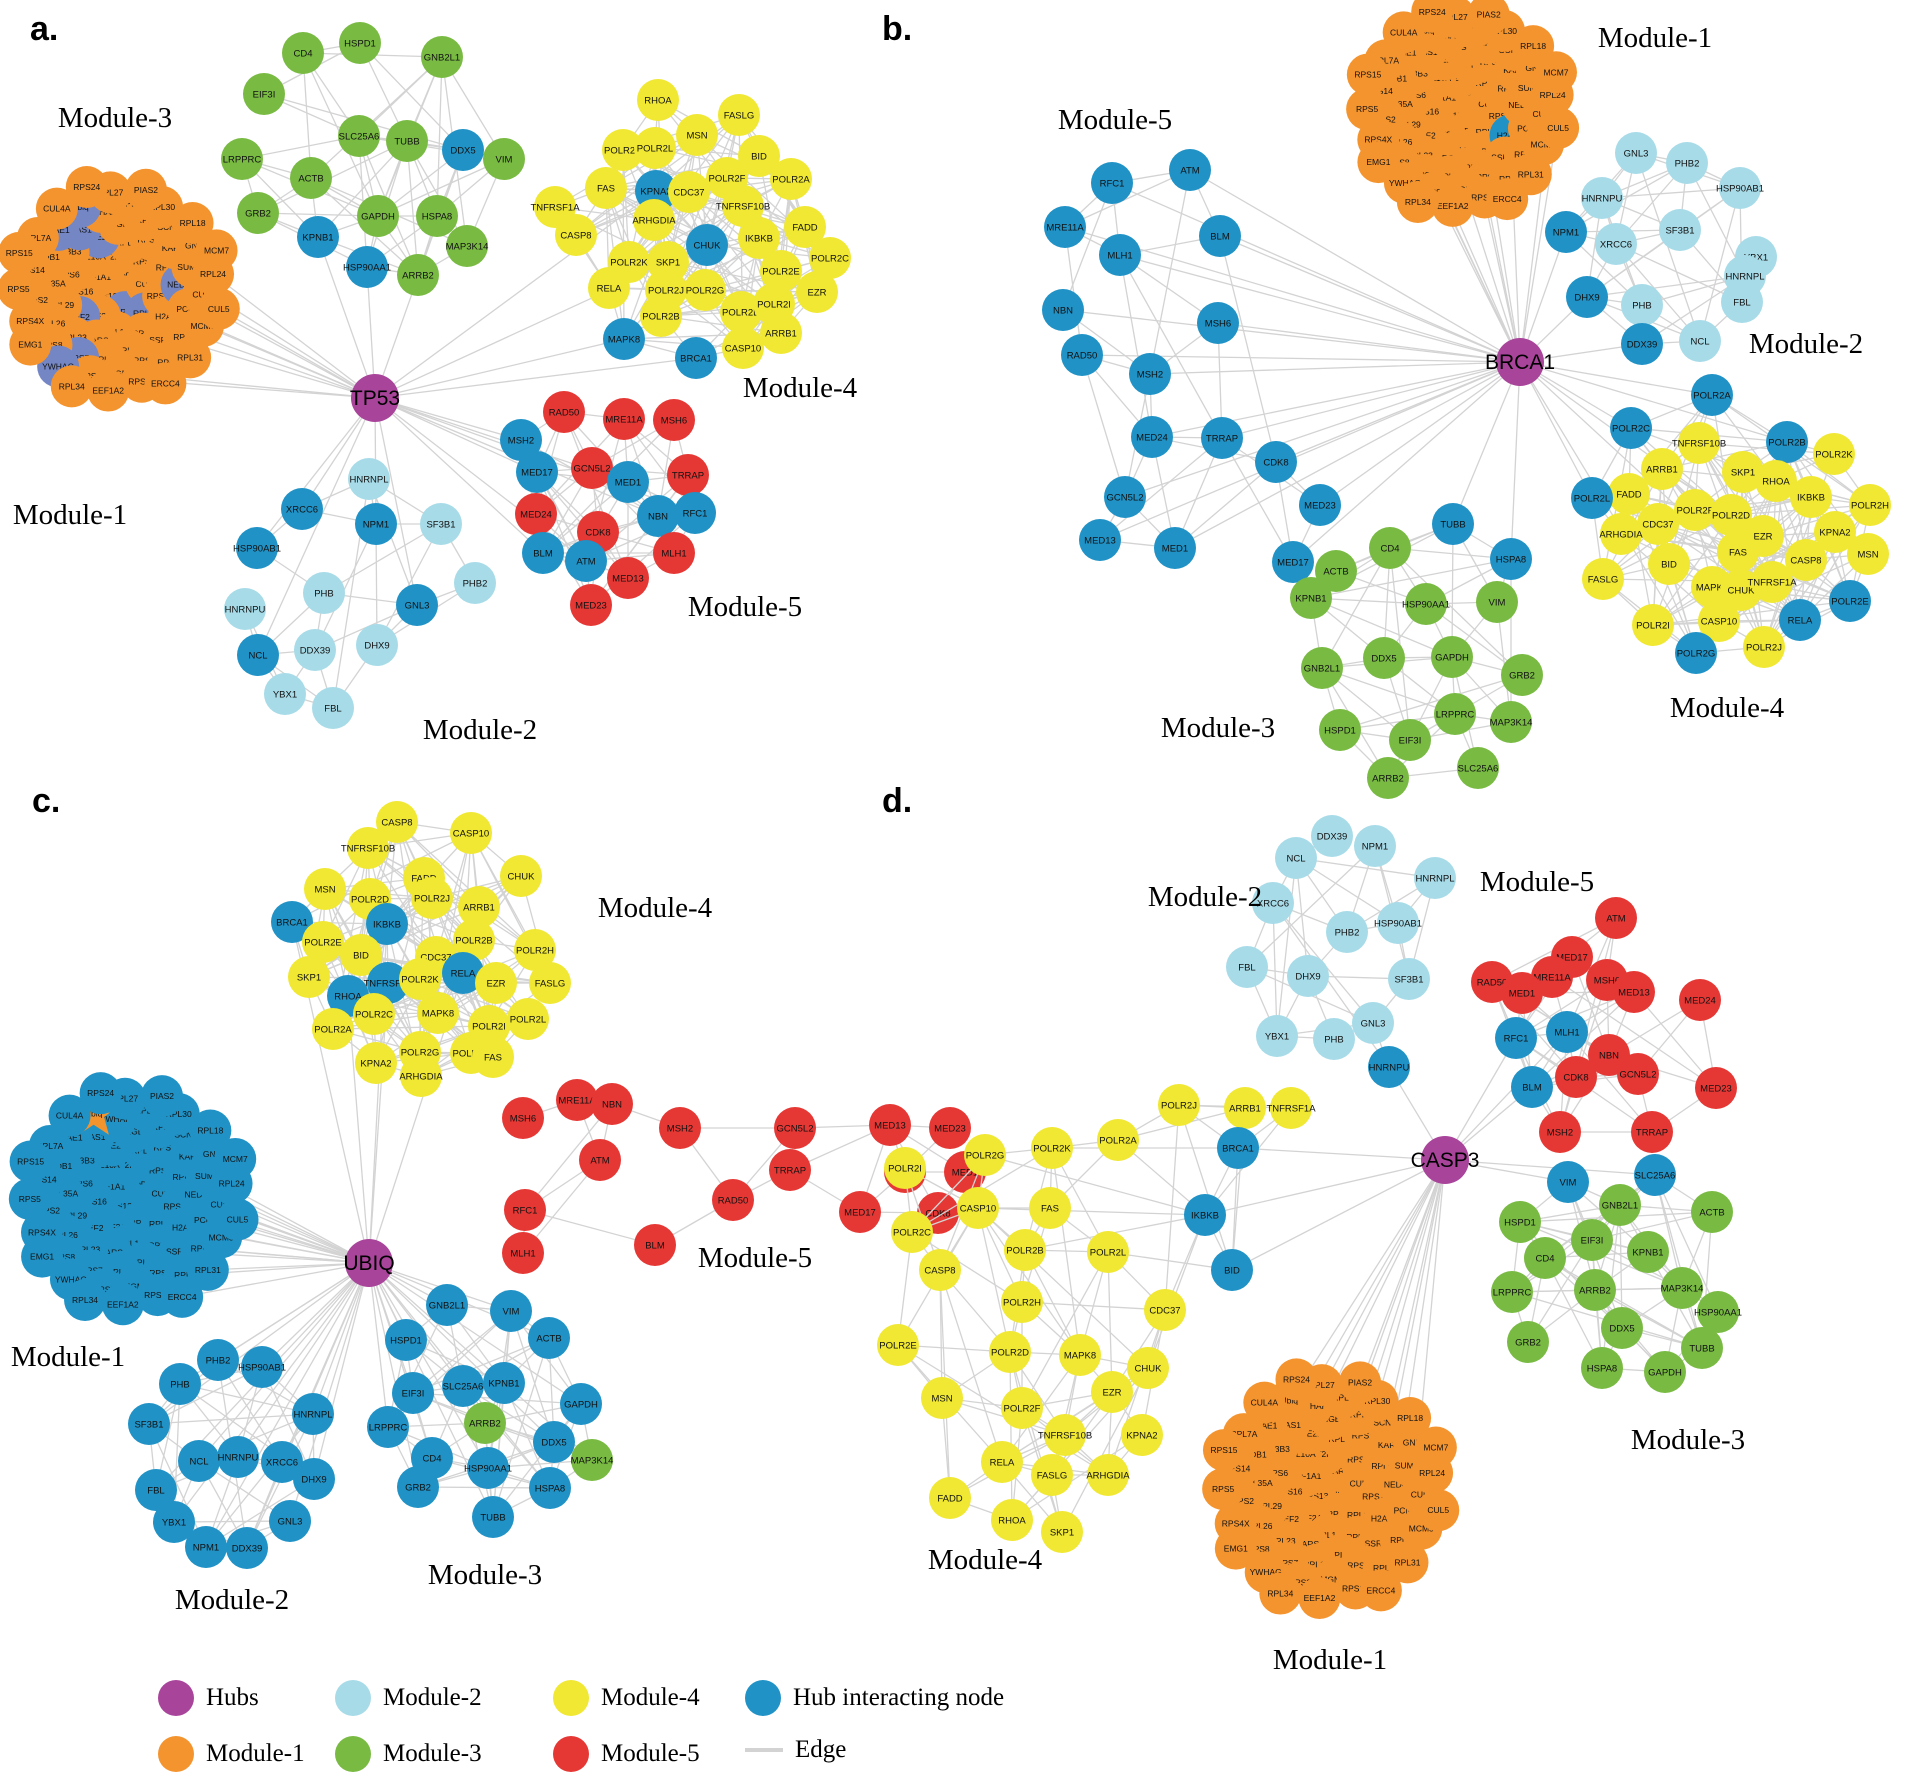 Image resolution: width=1923 pixels, height=1775 pixels. What do you see at coordinates (739, 115) in the screenshot?
I see `node-FASLG` at bounding box center [739, 115].